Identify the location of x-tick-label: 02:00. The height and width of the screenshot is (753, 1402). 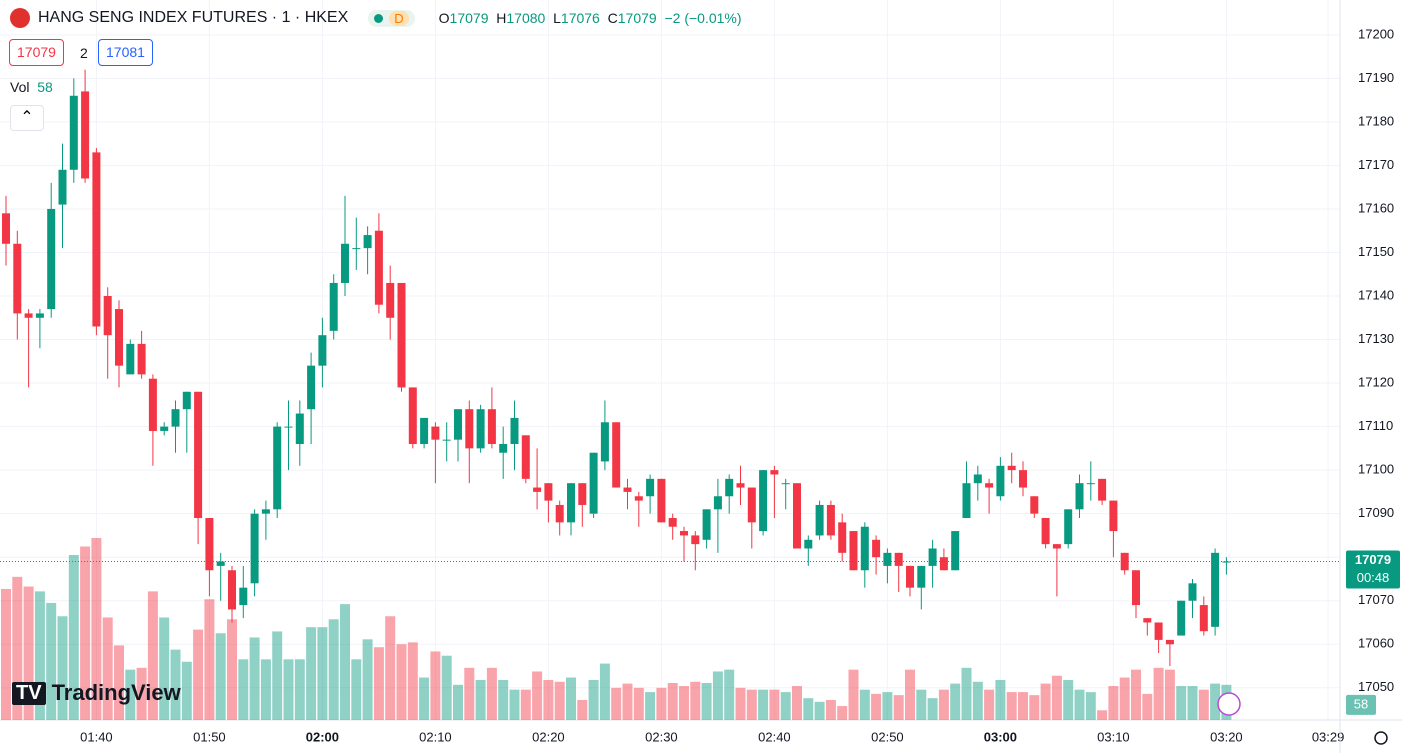
(322, 736).